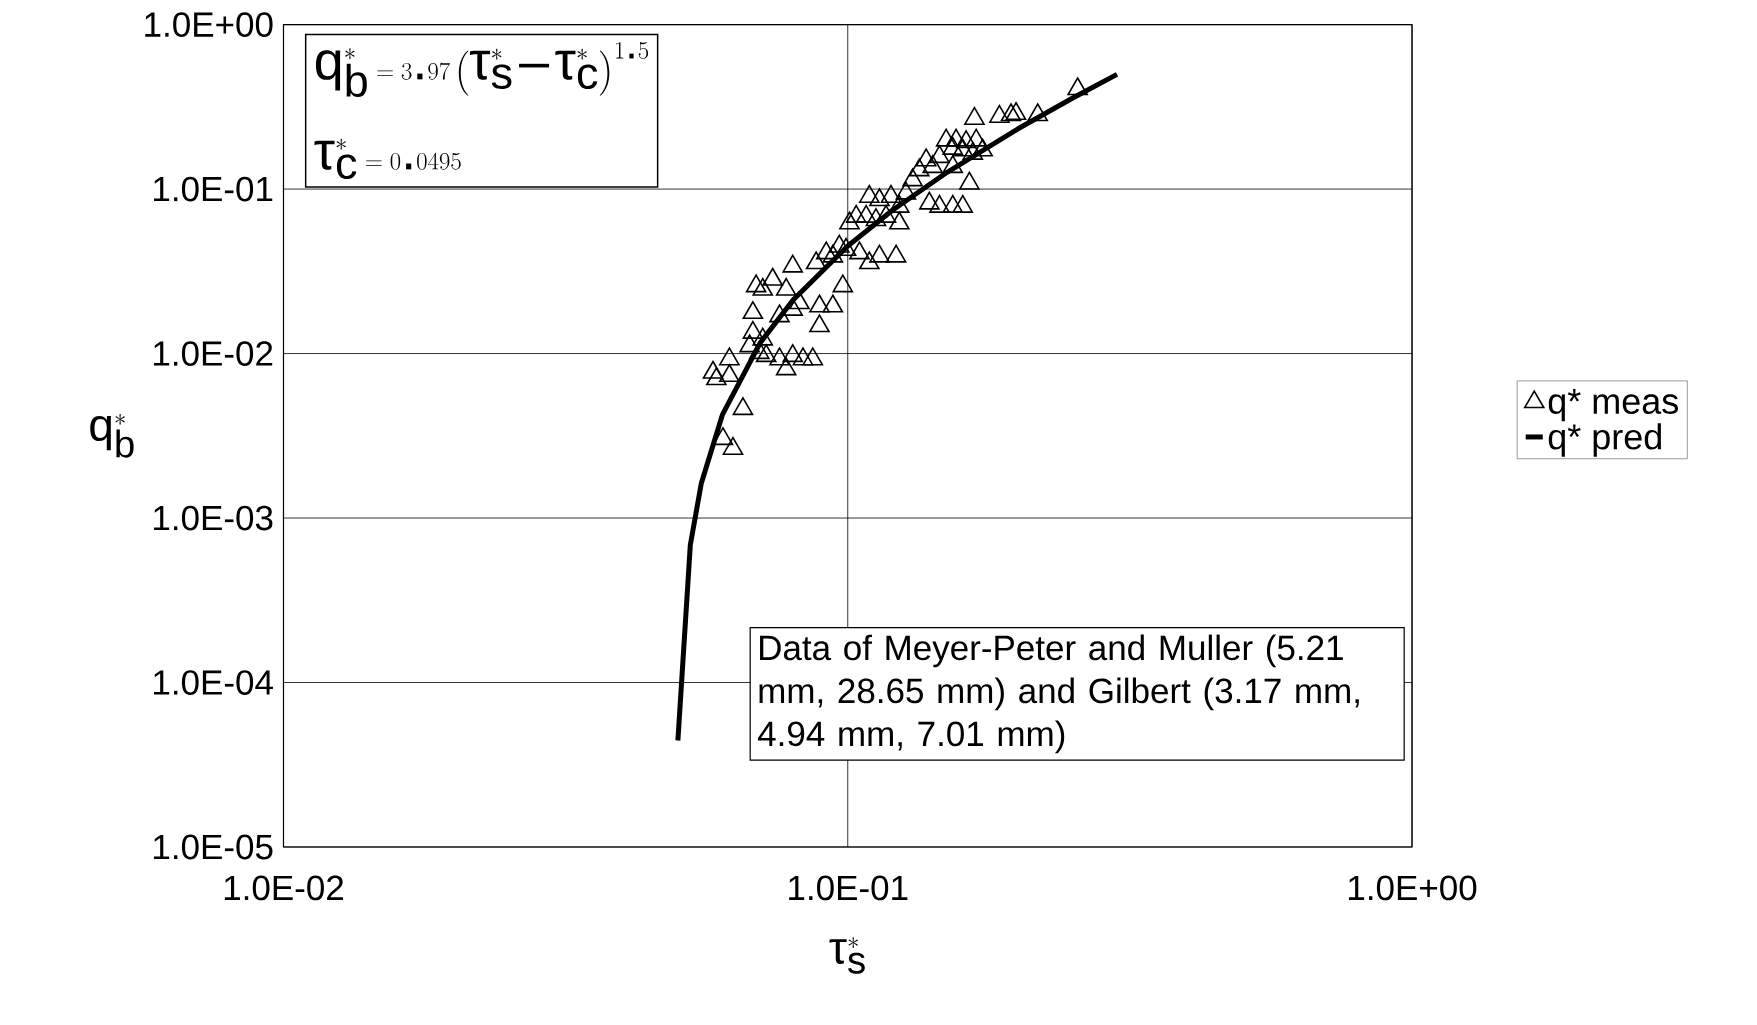  What do you see at coordinates (1413, 888) in the screenshot?
I see `x-tick-label: 1.0E+00` at bounding box center [1413, 888].